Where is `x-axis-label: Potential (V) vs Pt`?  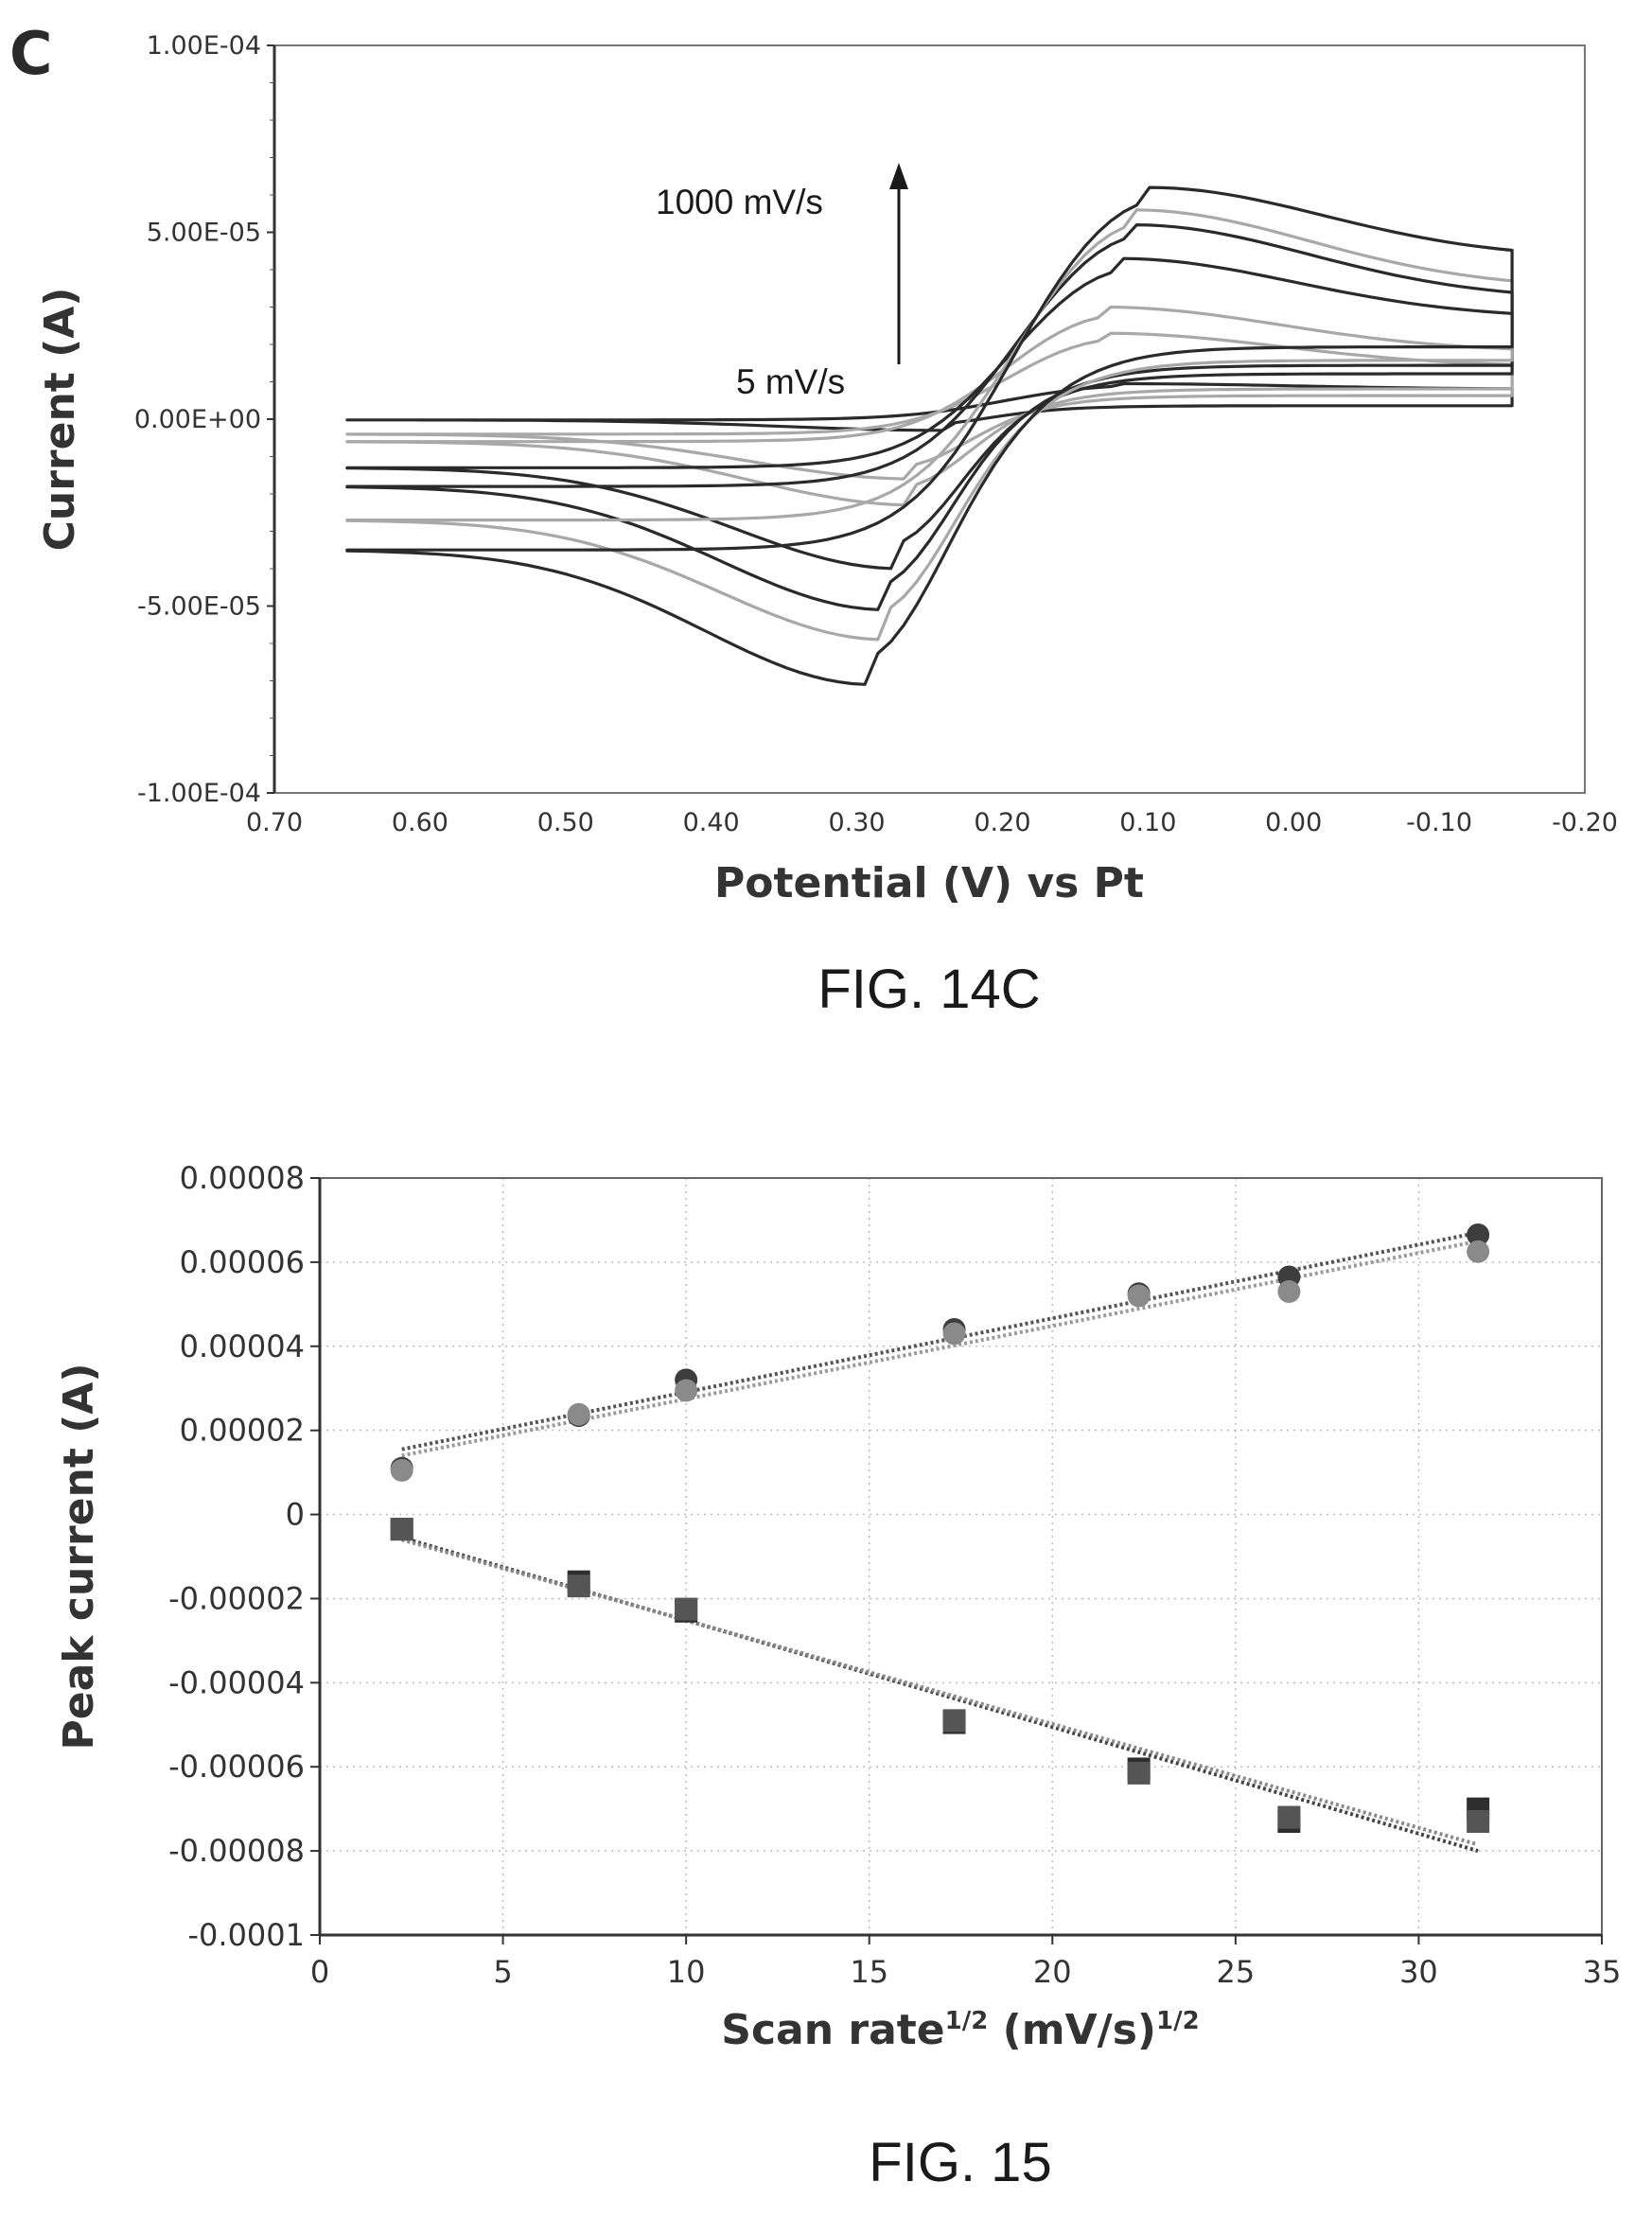 x-axis-label: Potential (V) vs Pt is located at coordinates (929, 883).